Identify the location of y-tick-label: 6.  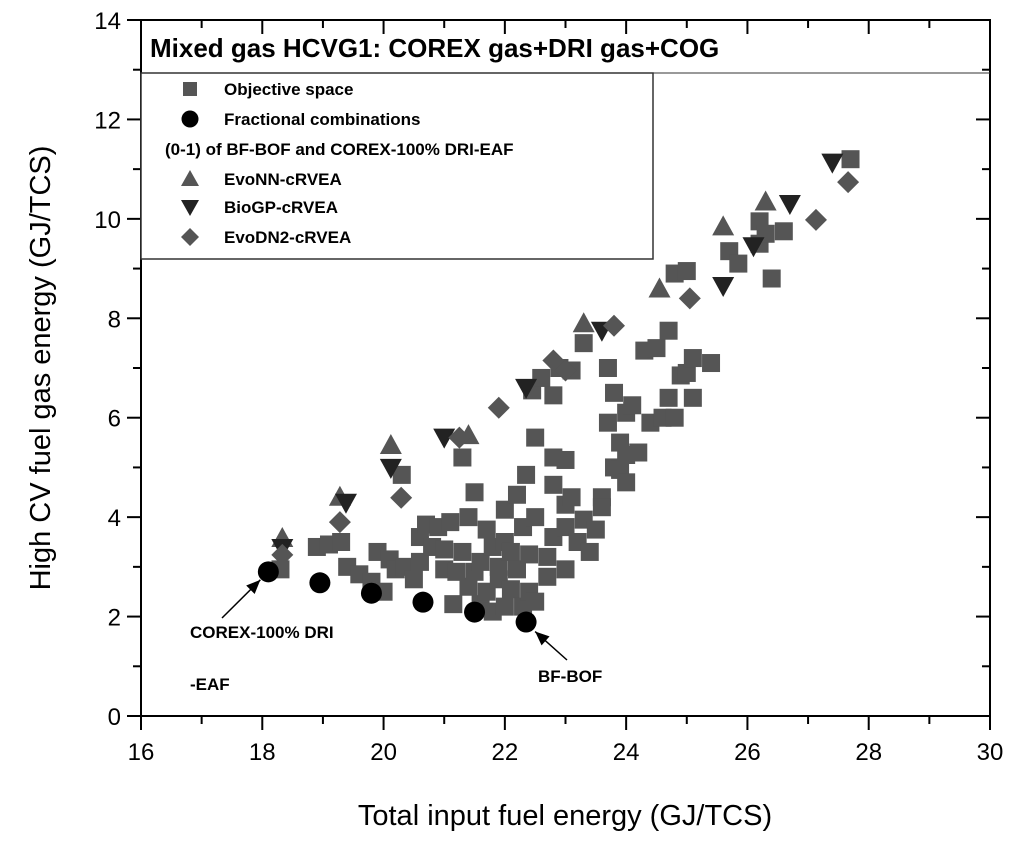
(114, 419).